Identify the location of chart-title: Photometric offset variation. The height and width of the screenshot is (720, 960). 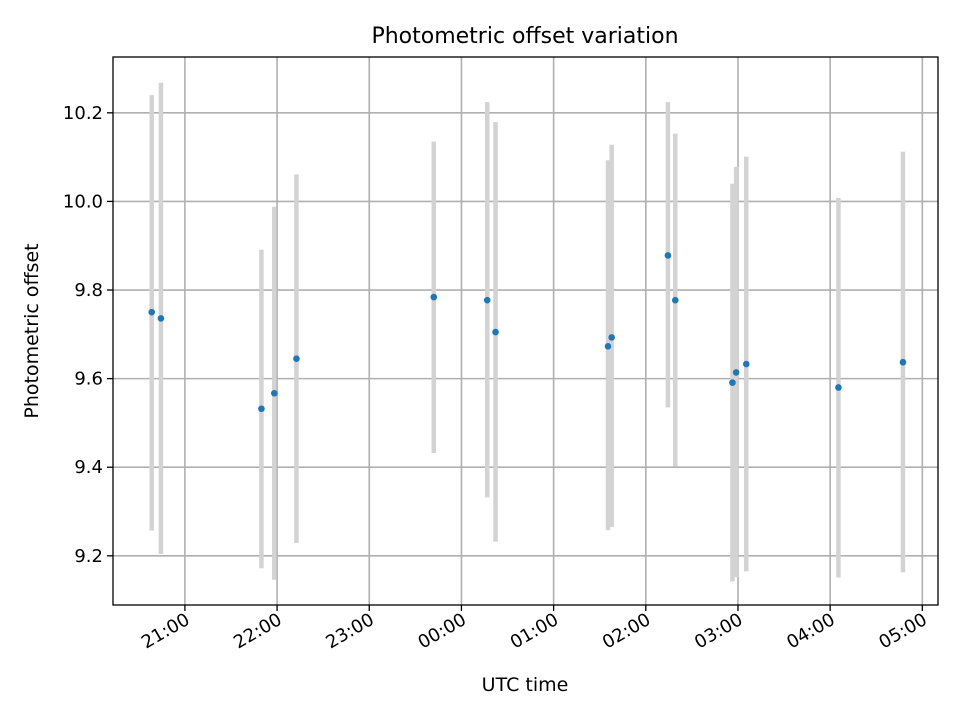
(524, 36).